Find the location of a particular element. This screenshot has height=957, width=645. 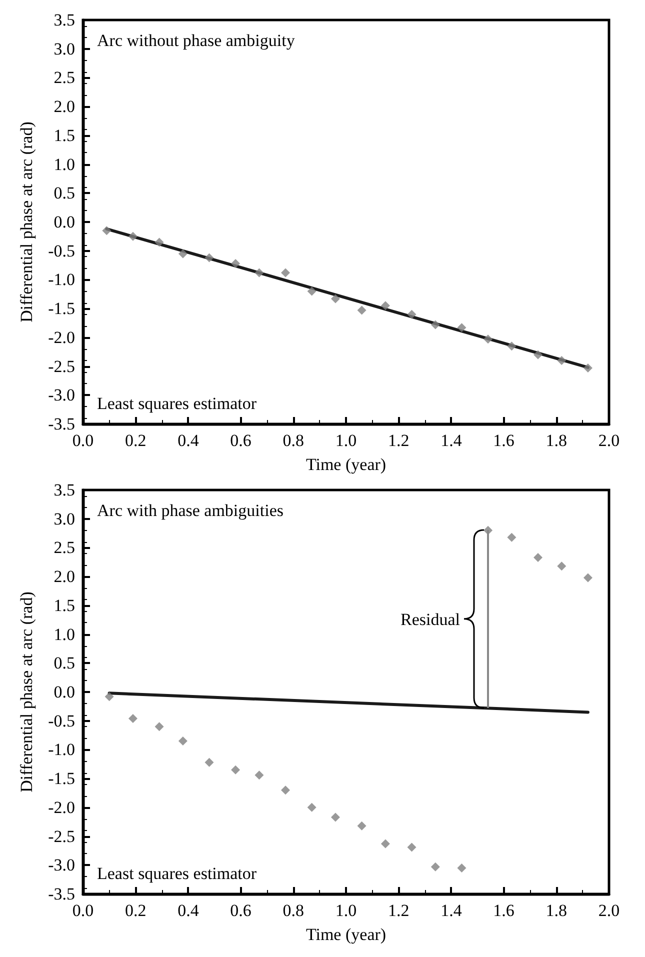

text: Arc with phase ambiguities is located at coordinates (190, 510).